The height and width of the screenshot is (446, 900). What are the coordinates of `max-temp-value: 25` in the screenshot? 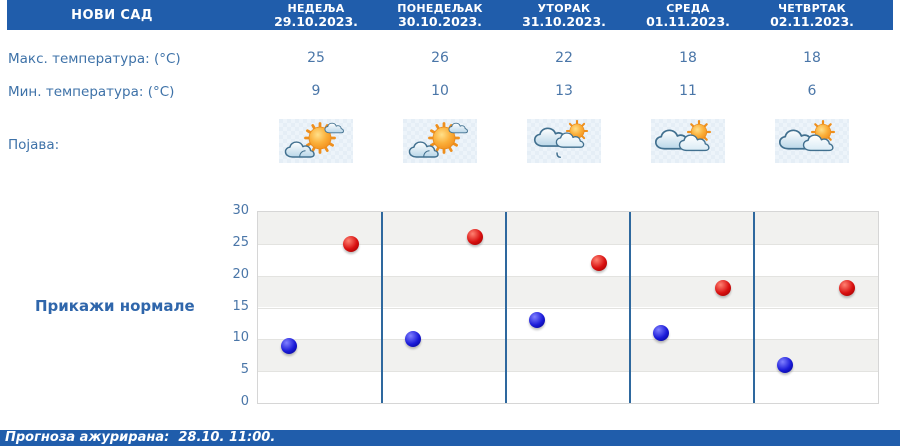 It's located at (316, 58).